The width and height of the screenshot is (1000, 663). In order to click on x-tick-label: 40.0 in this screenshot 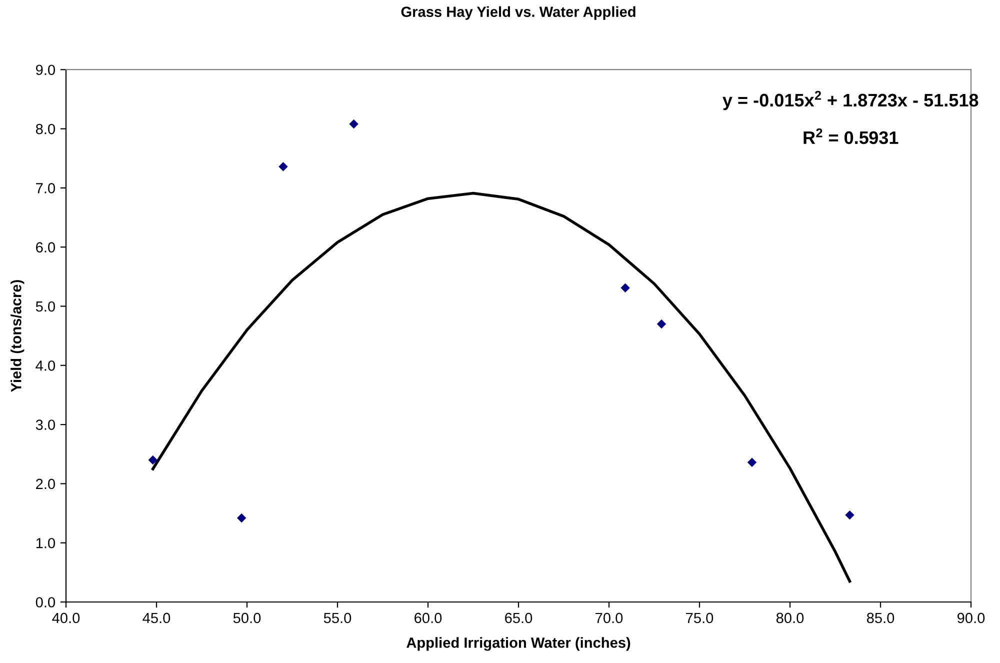, I will do `click(66, 618)`.